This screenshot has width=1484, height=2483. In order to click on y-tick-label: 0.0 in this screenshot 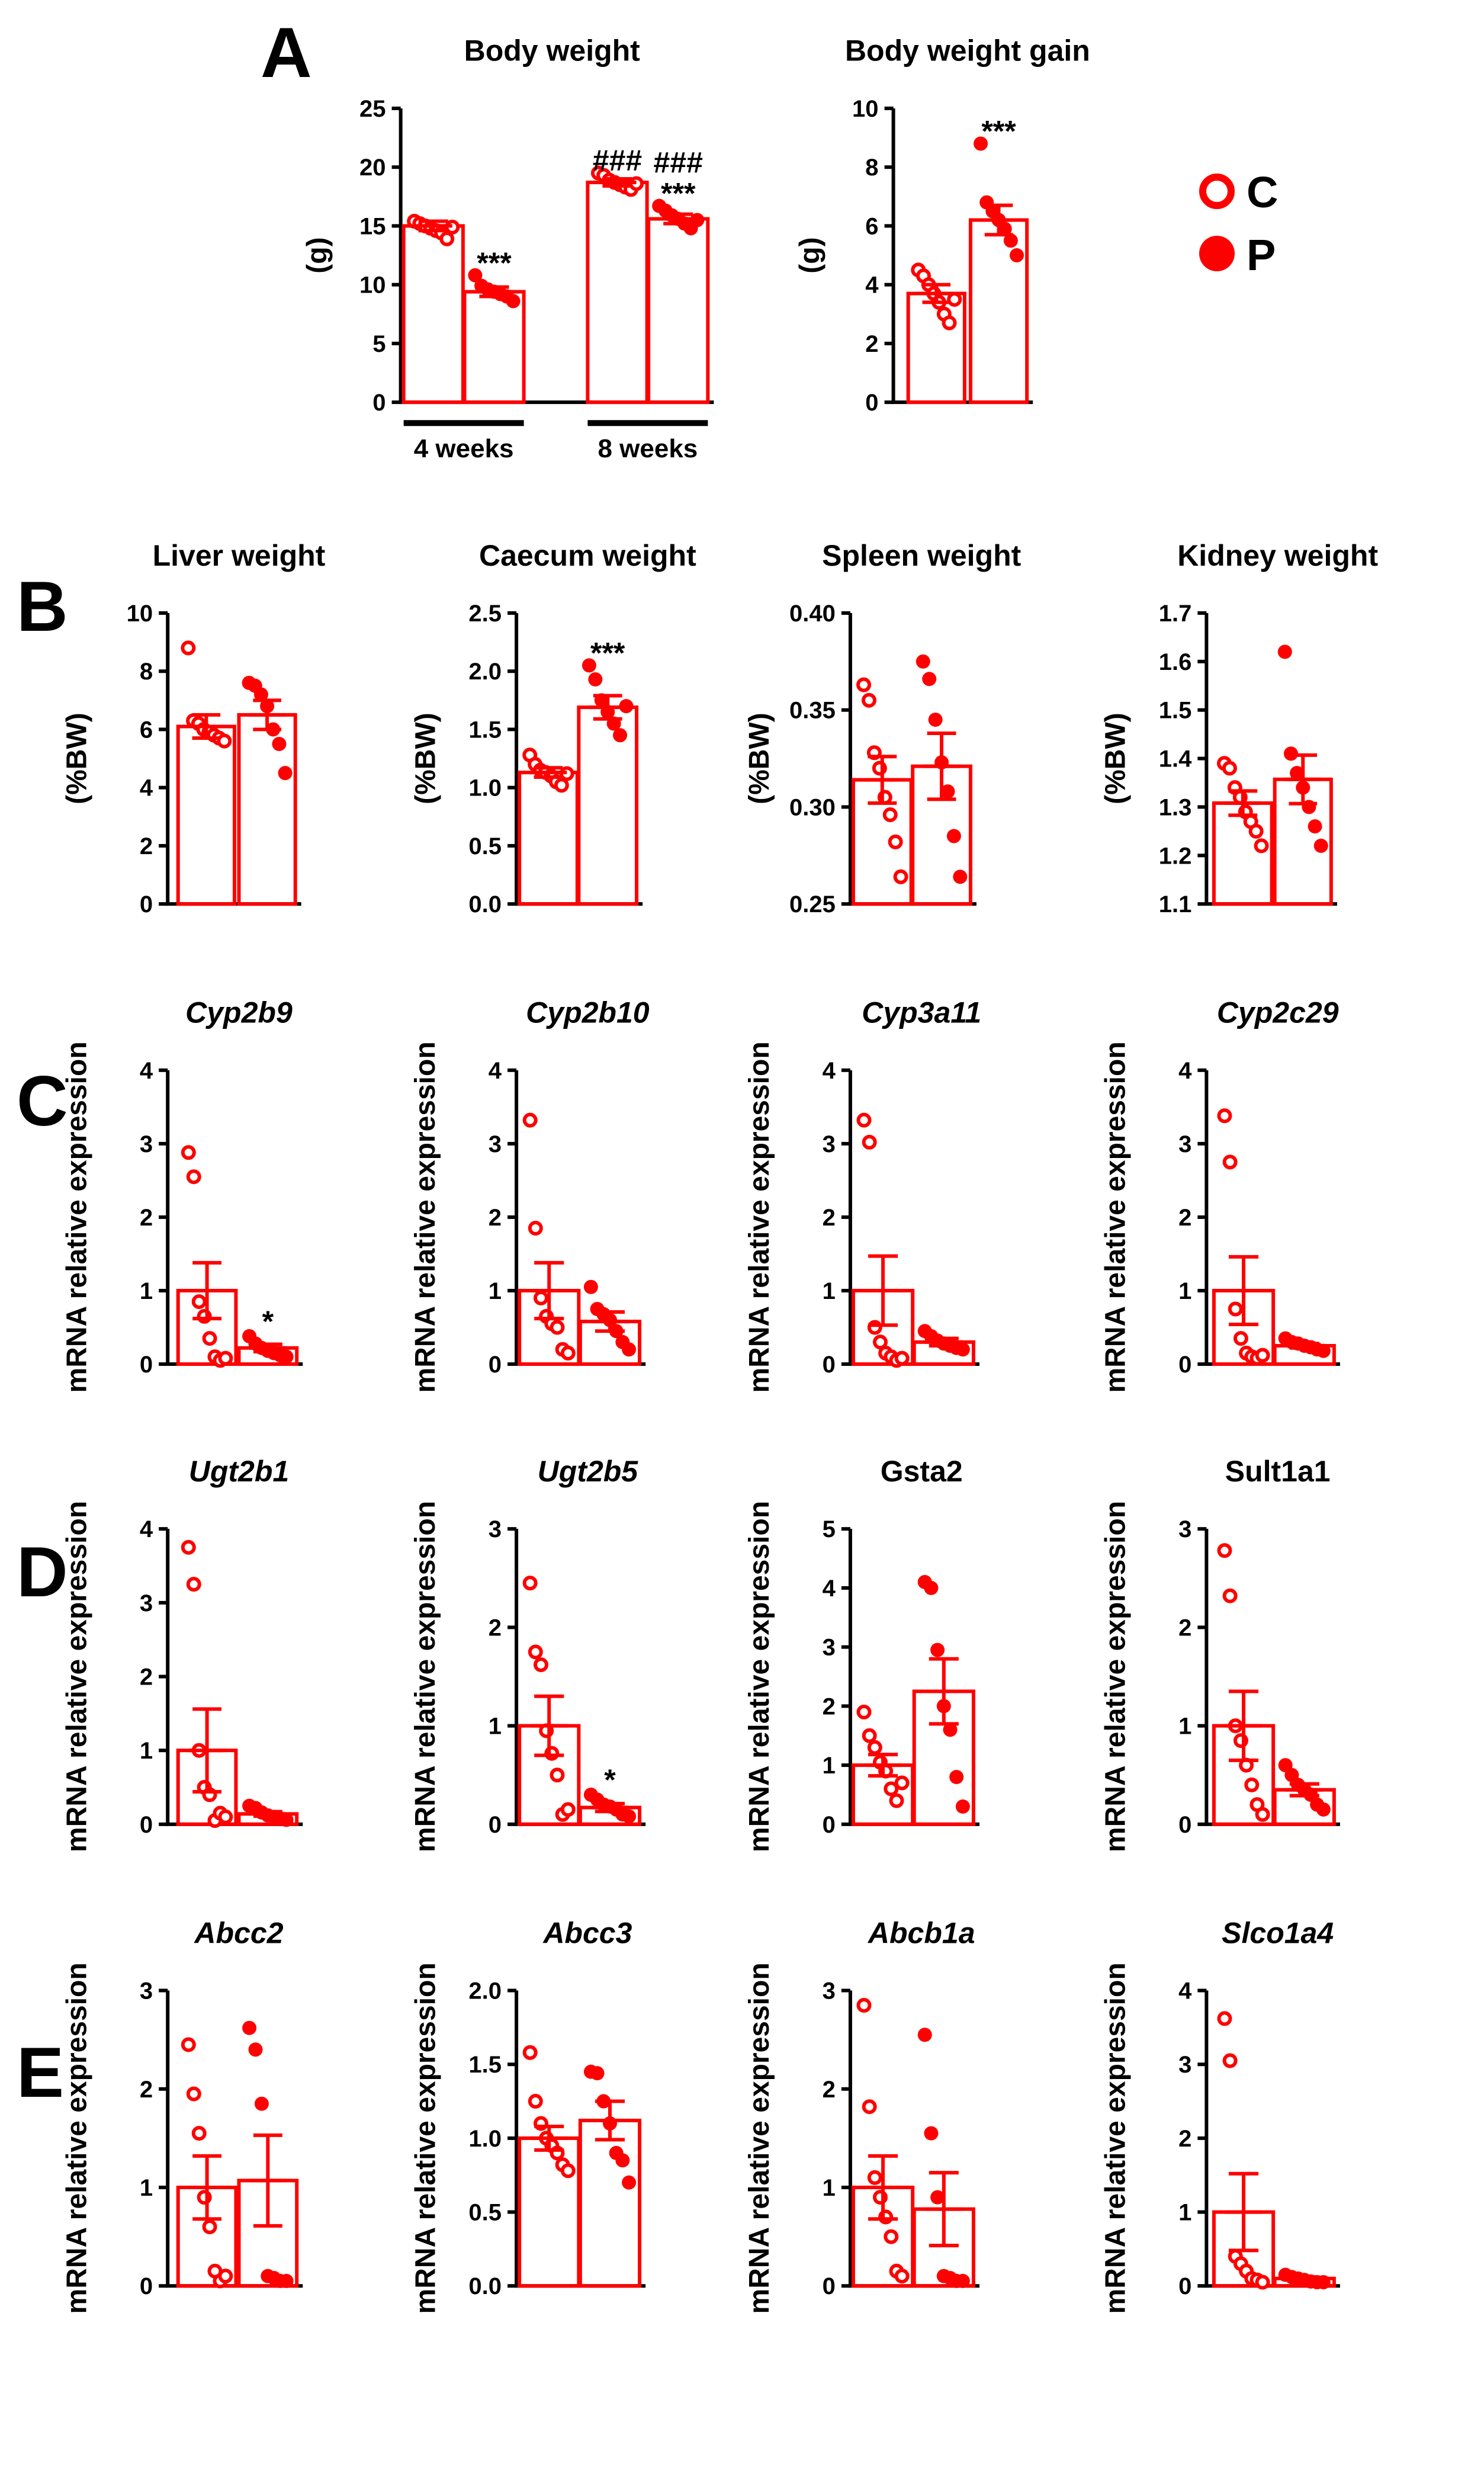, I will do `click(485, 904)`.